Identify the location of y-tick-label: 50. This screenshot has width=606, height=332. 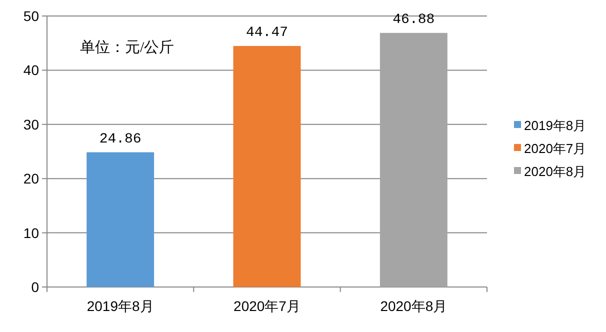
(31, 16).